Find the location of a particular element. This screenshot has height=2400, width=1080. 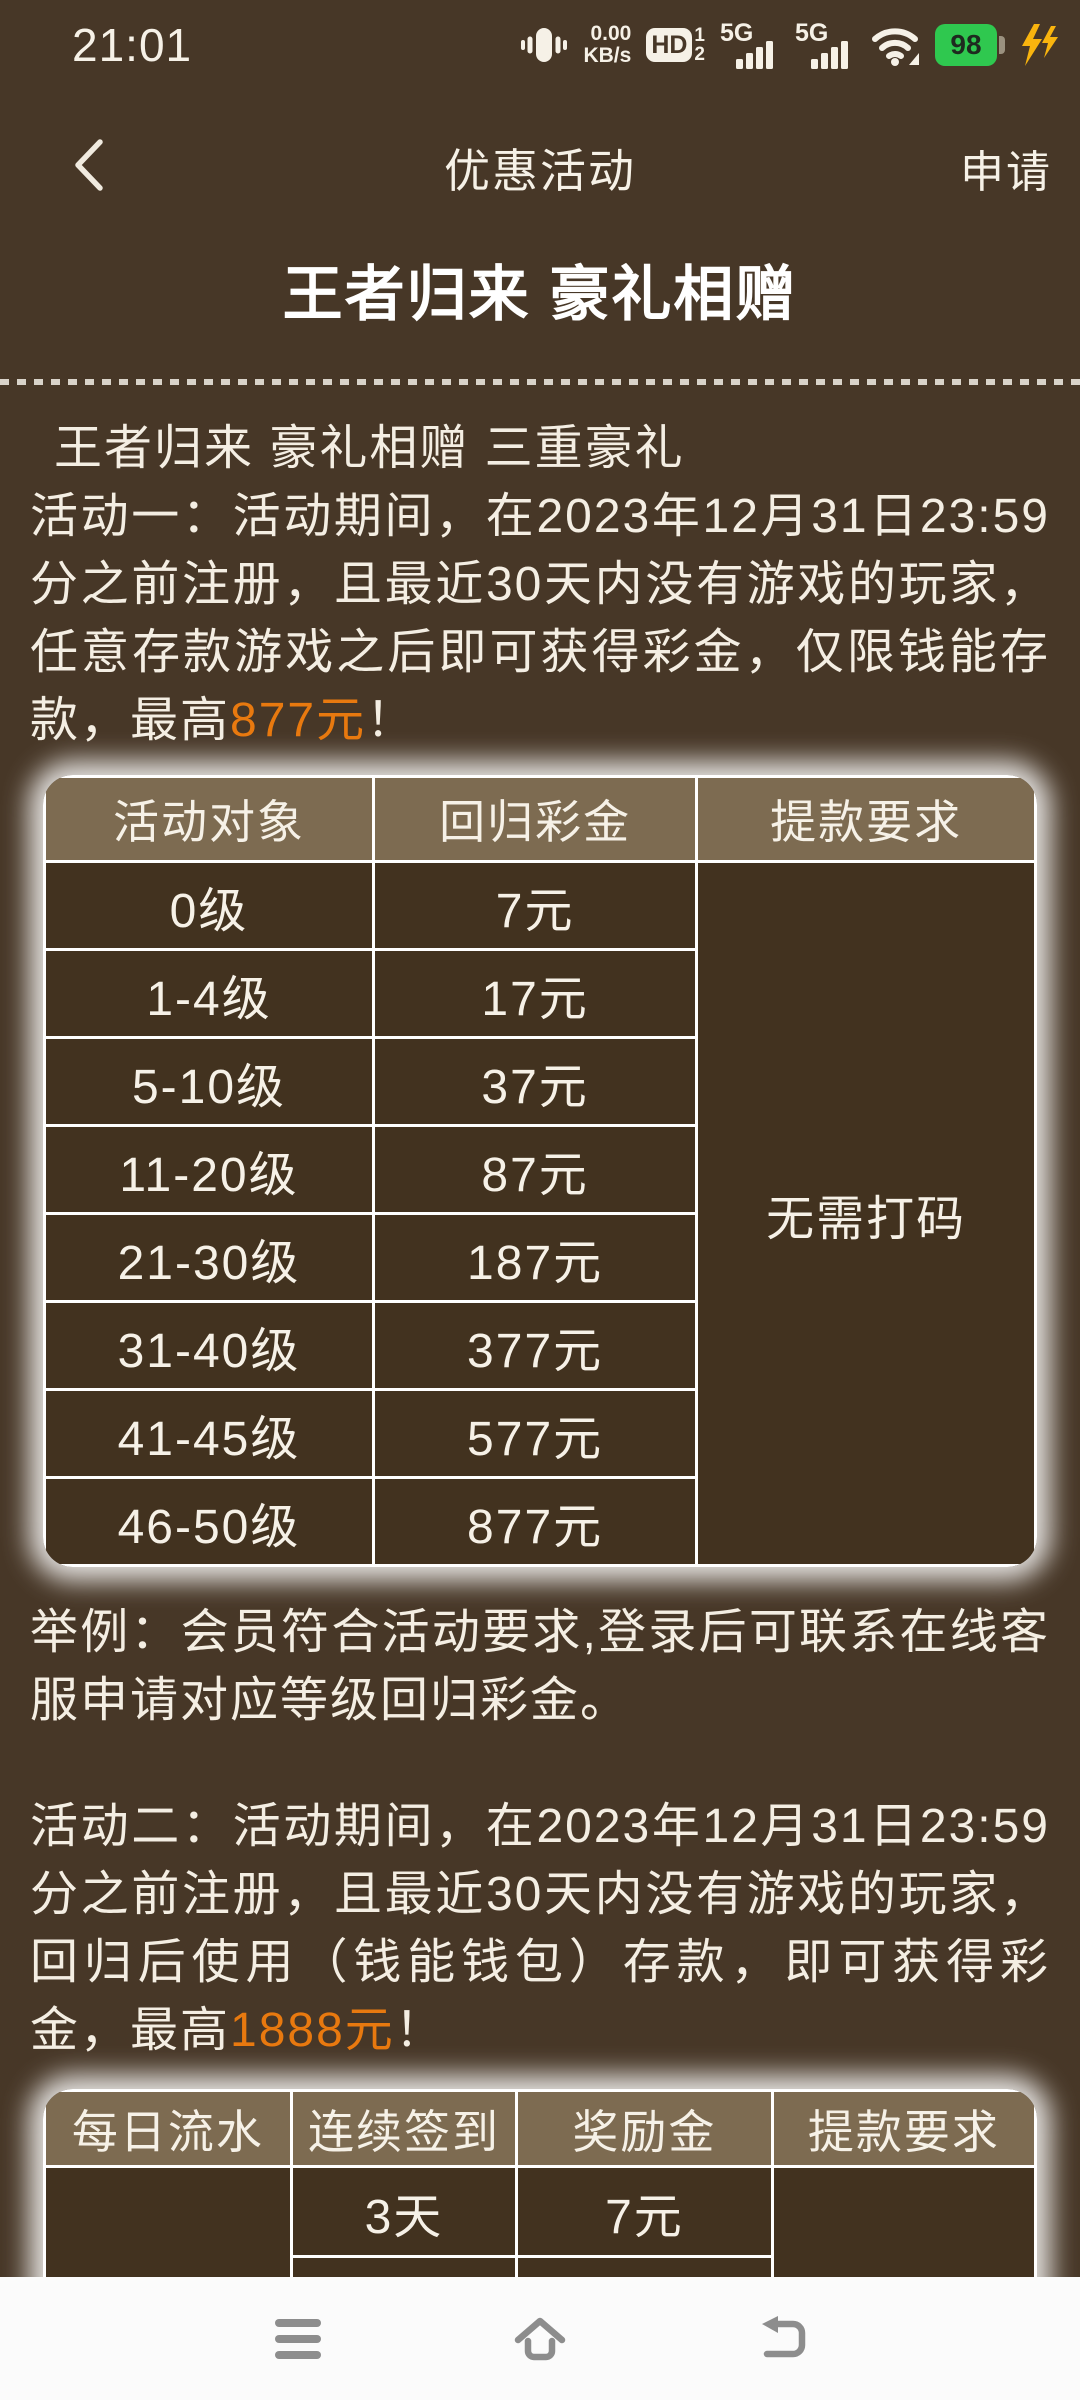

table-cell: 5-10级 is located at coordinates (209, 1081).